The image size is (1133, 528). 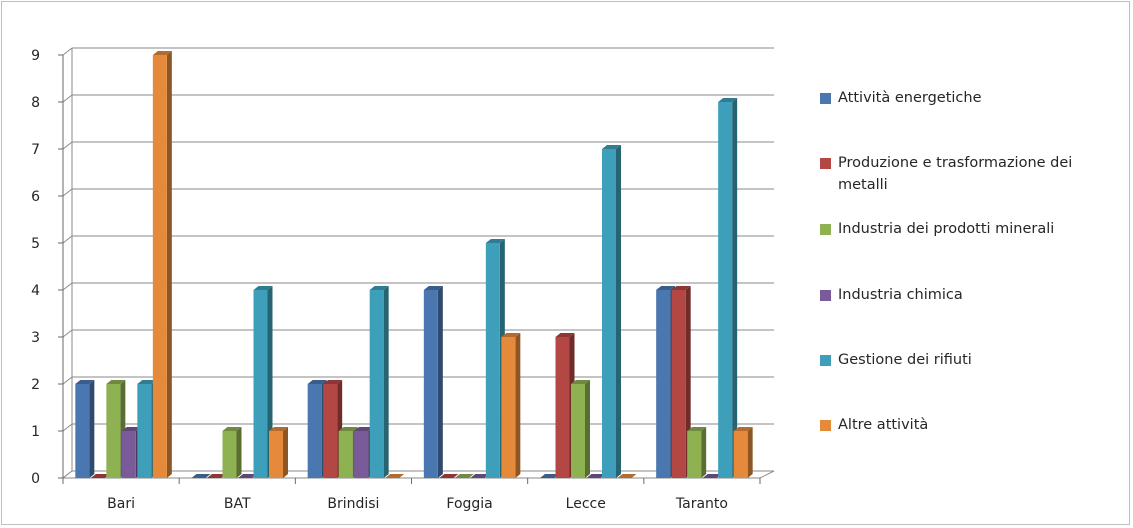 What do you see at coordinates (955, 174) in the screenshot?
I see `legend-label: Produzione e trasformazione dei metalli` at bounding box center [955, 174].